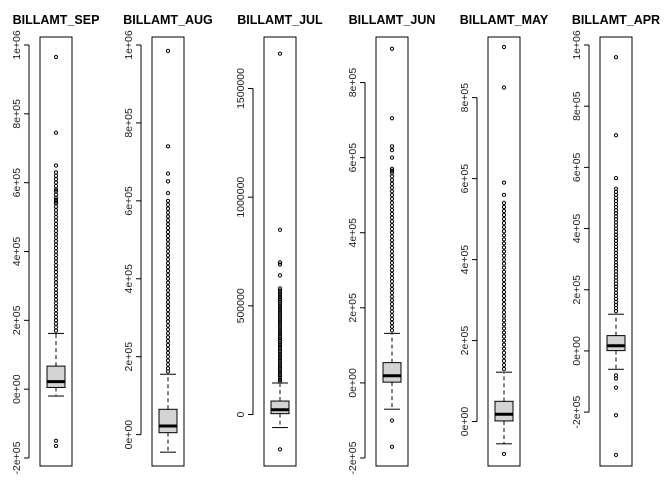  I want to click on boxplot-panel: BILLAMT_JUL 0 500000 1000000 1500000, so click(279, 240).